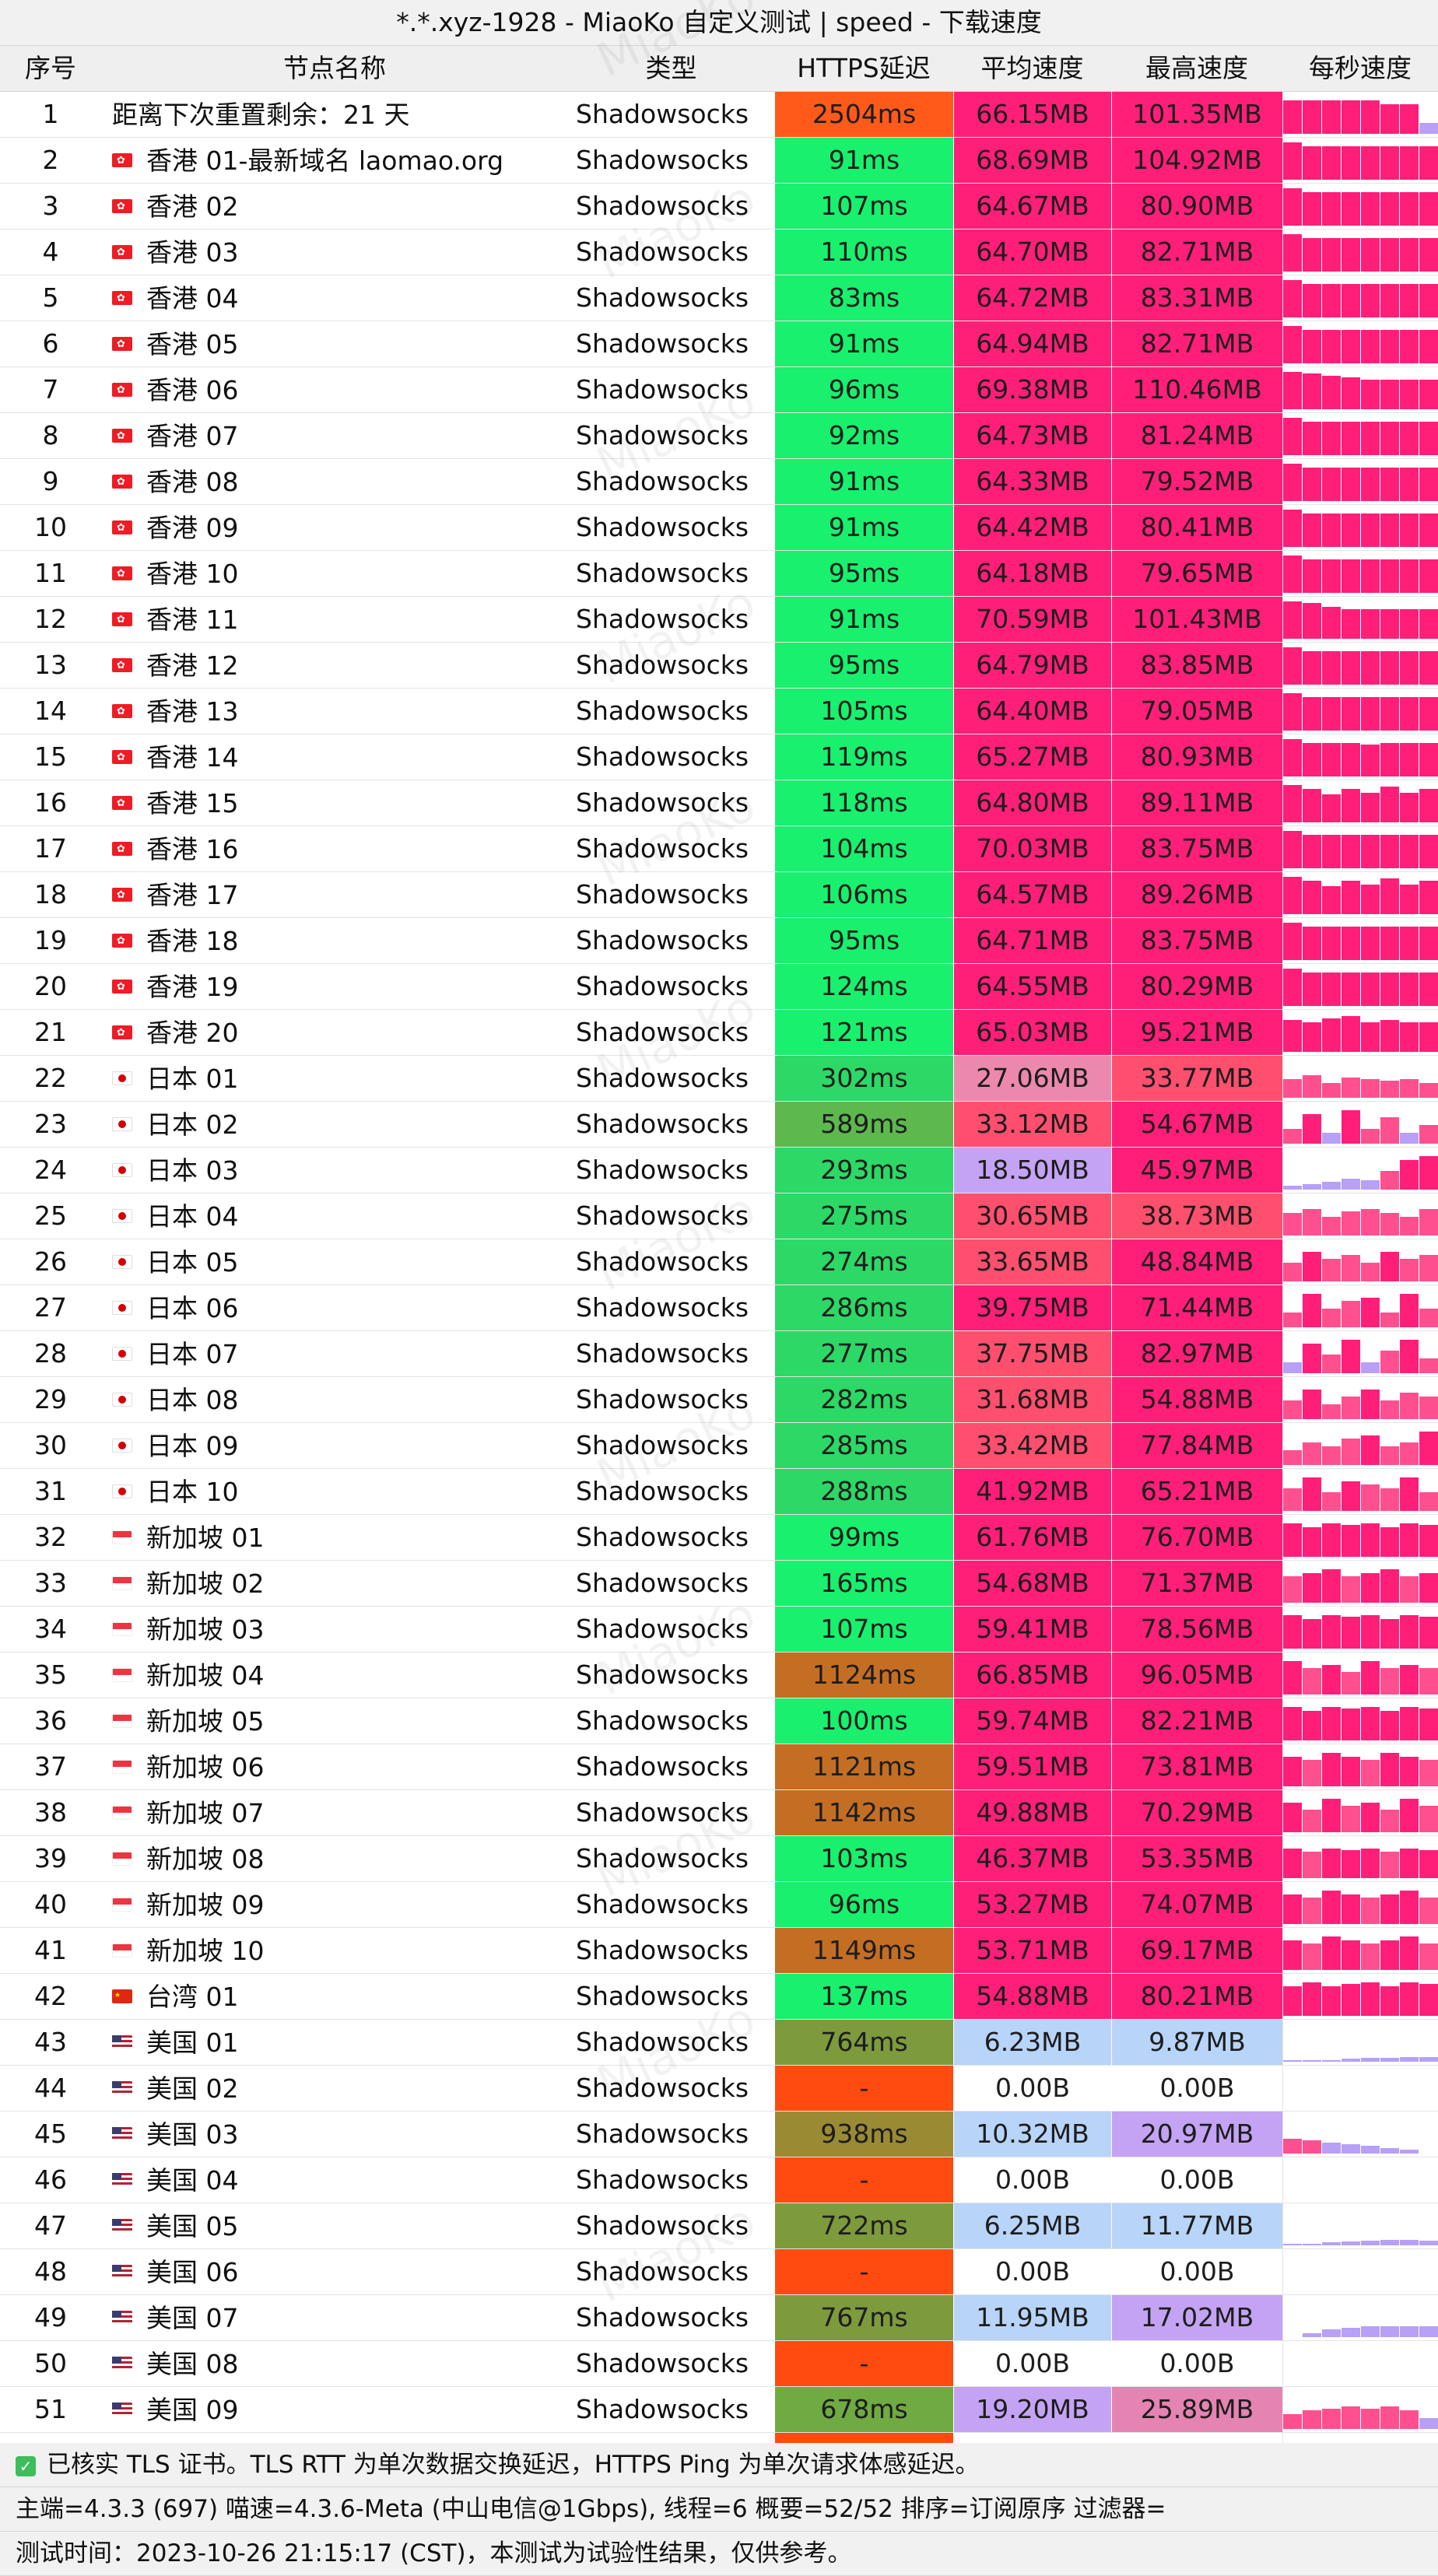 Image resolution: width=1438 pixels, height=2576 pixels. I want to click on flag-jp-icon, so click(122, 1124).